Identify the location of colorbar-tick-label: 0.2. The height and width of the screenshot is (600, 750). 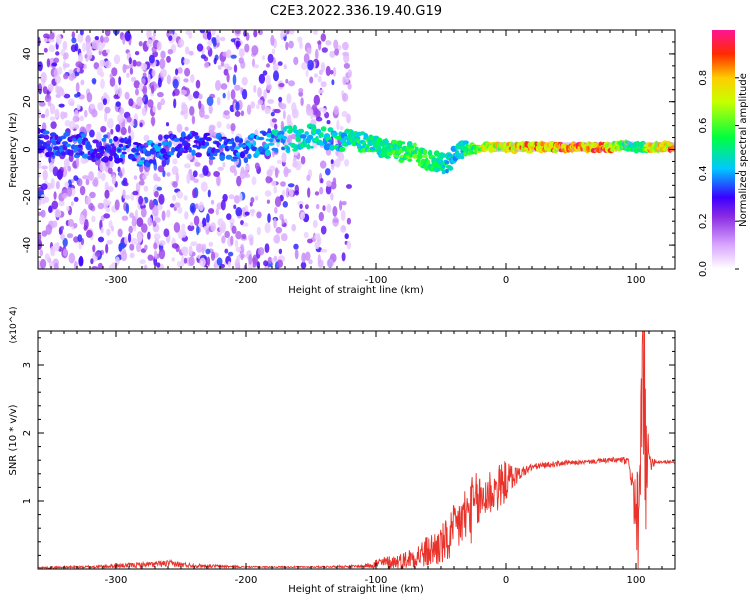
(703, 221).